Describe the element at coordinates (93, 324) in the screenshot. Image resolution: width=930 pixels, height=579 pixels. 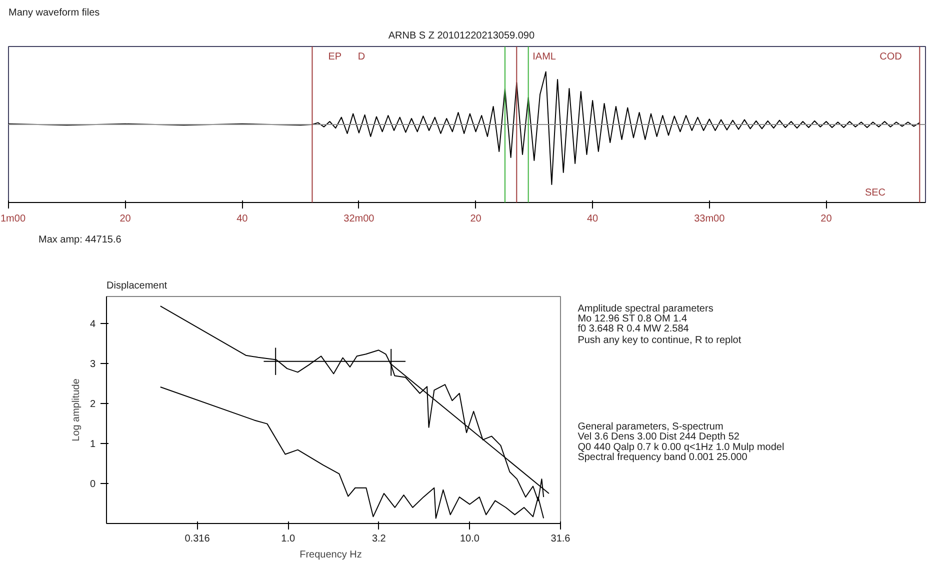
I see `y-tick-label: 4` at that location.